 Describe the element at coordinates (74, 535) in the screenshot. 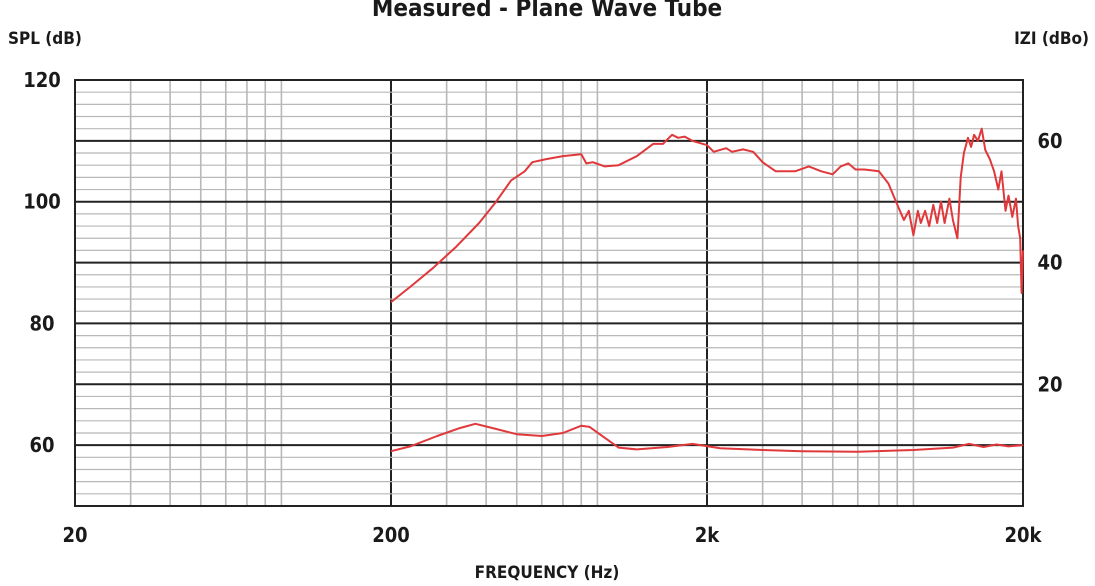

I see `x-tick-label: 20` at that location.